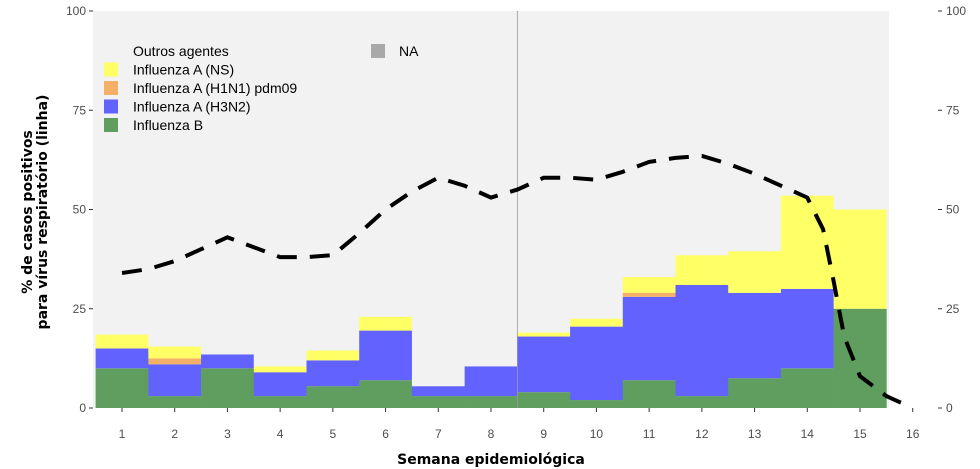 The image size is (980, 469). Describe the element at coordinates (192, 107) in the screenshot. I see `legend-label: Influenza A (H3N2)` at that location.